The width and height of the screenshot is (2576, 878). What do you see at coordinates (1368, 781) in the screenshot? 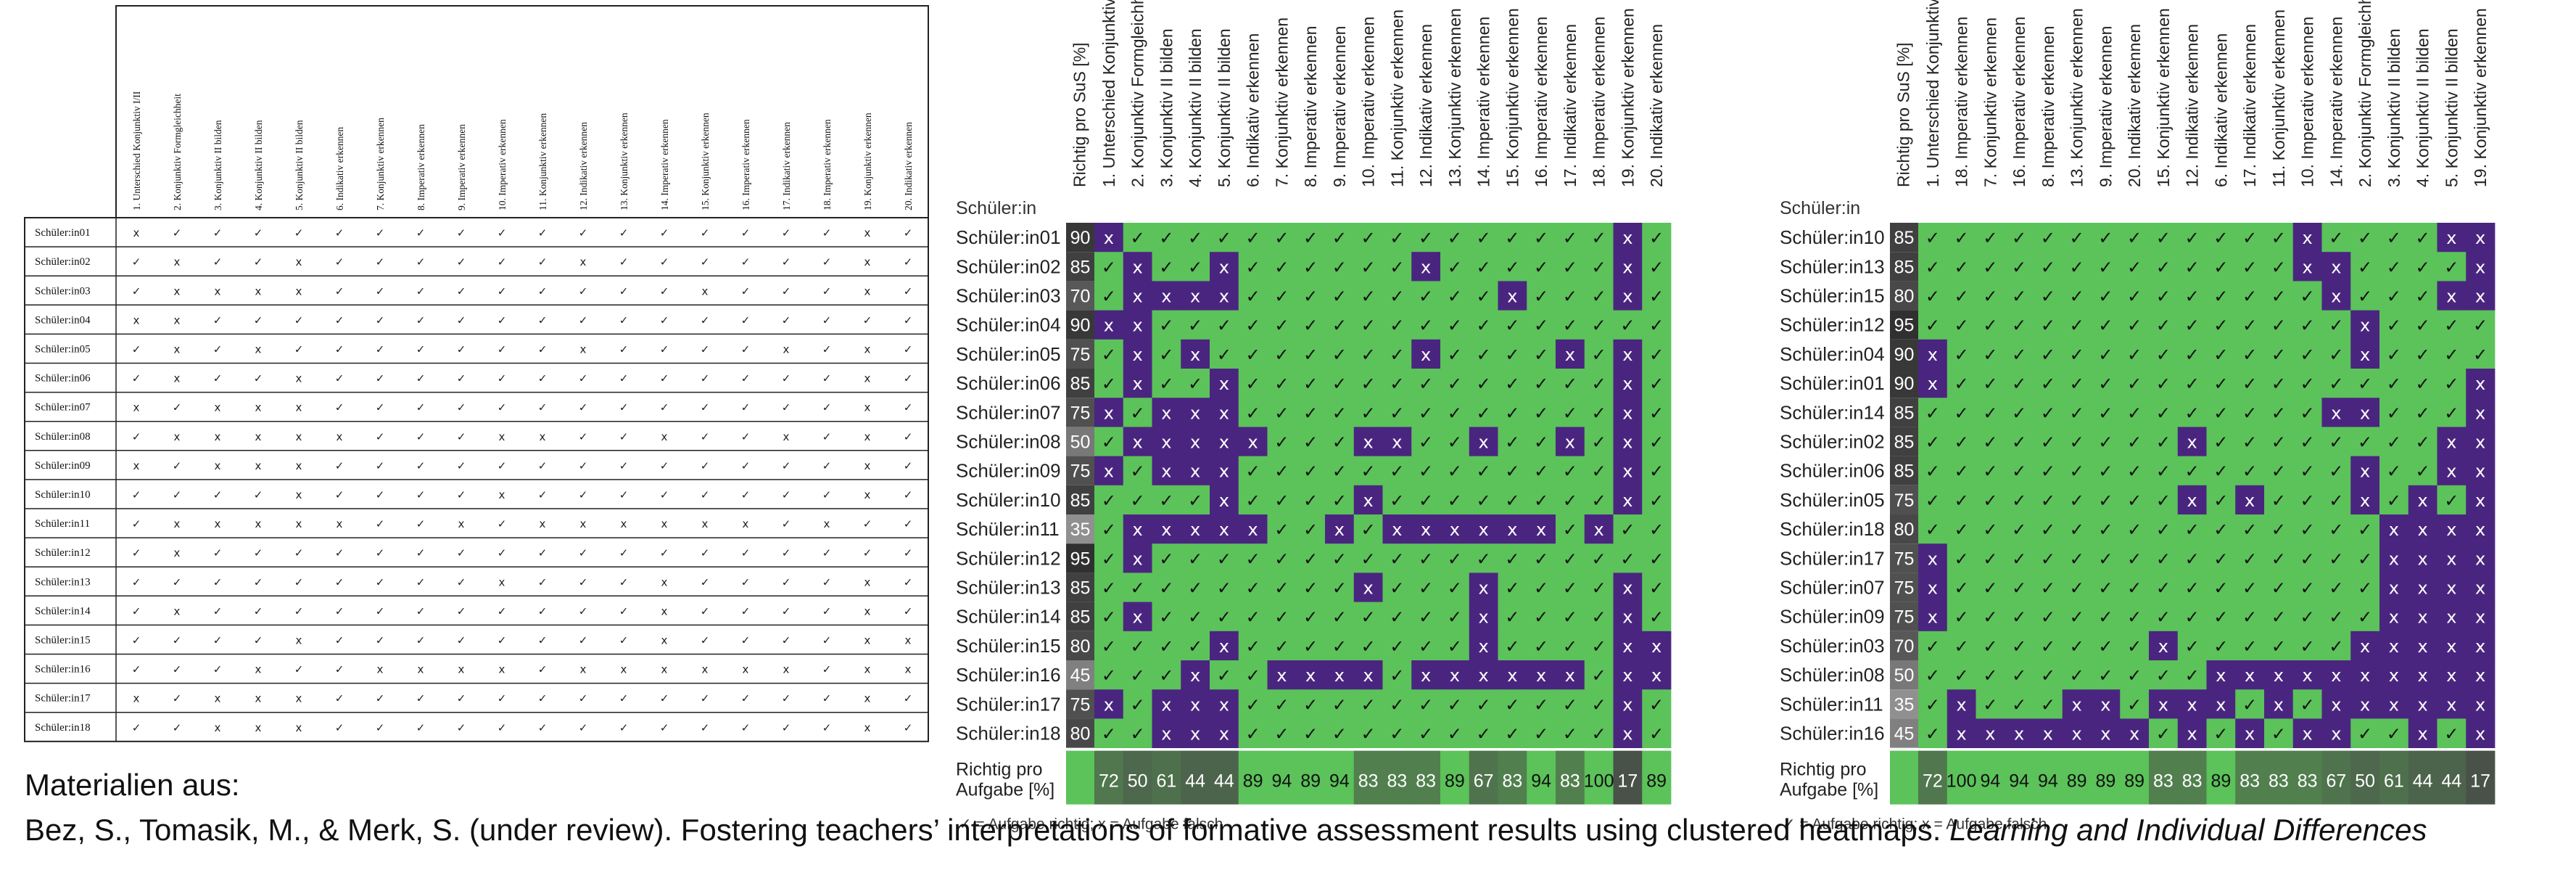
I see `task-percent-value: 83` at bounding box center [1368, 781].